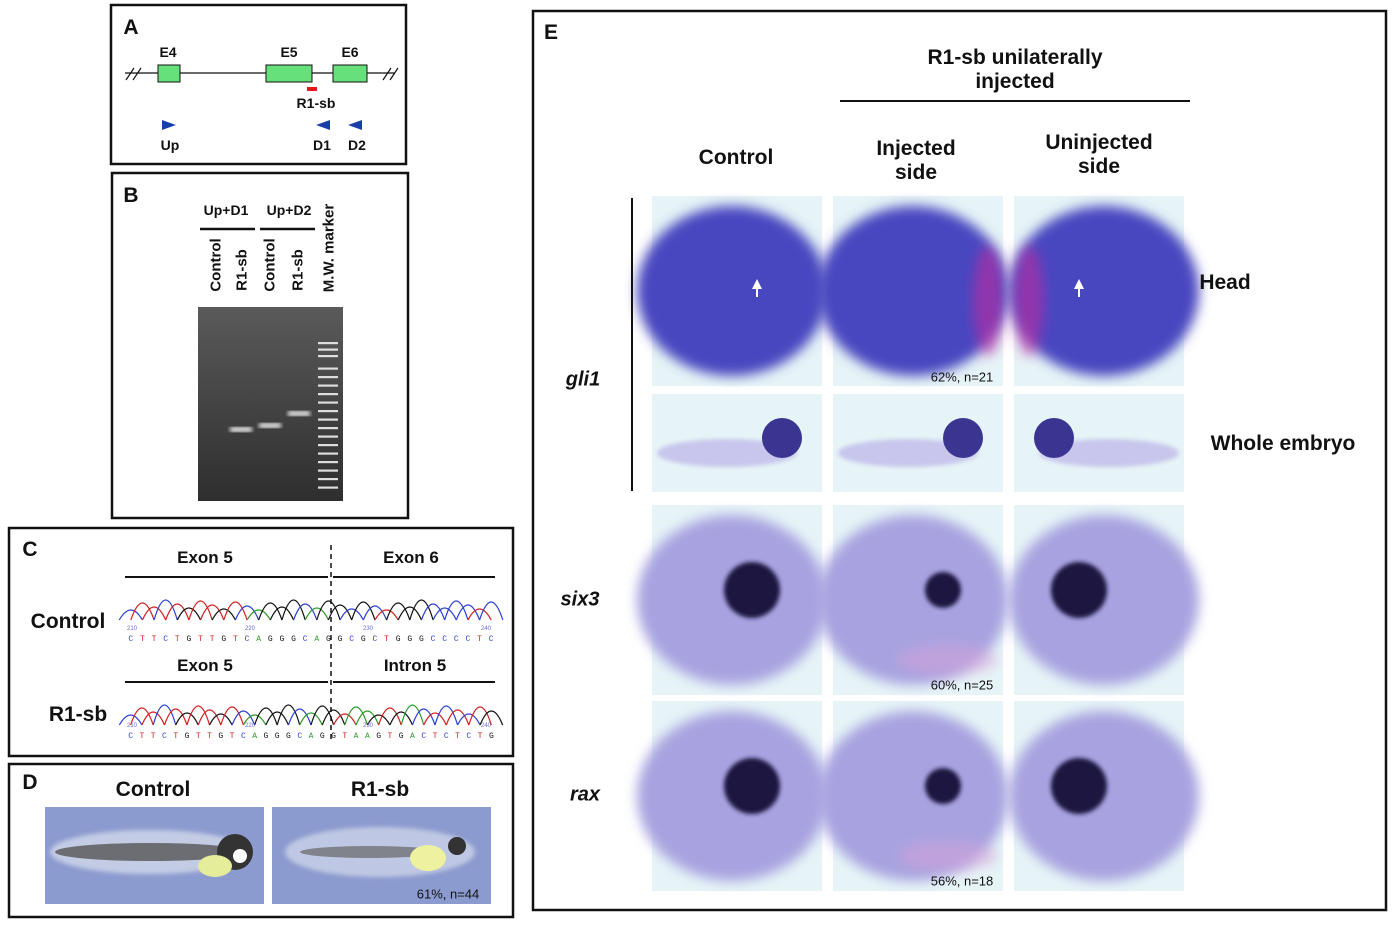 Image resolution: width=1399 pixels, height=931 pixels. I want to click on stat-label: 61%, n=44, so click(448, 894).